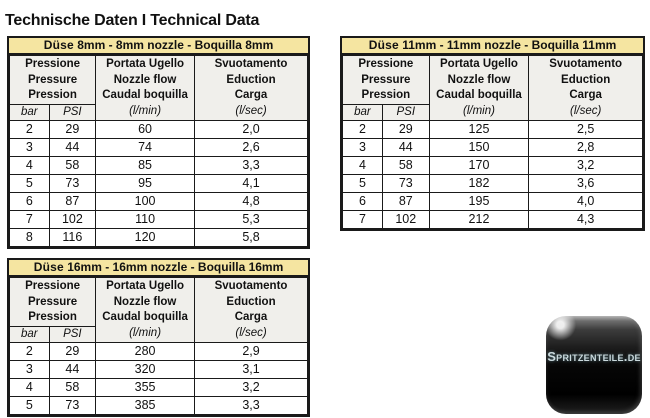 This screenshot has height=418, width=650. I want to click on data-cell: 5,8, so click(251, 237).